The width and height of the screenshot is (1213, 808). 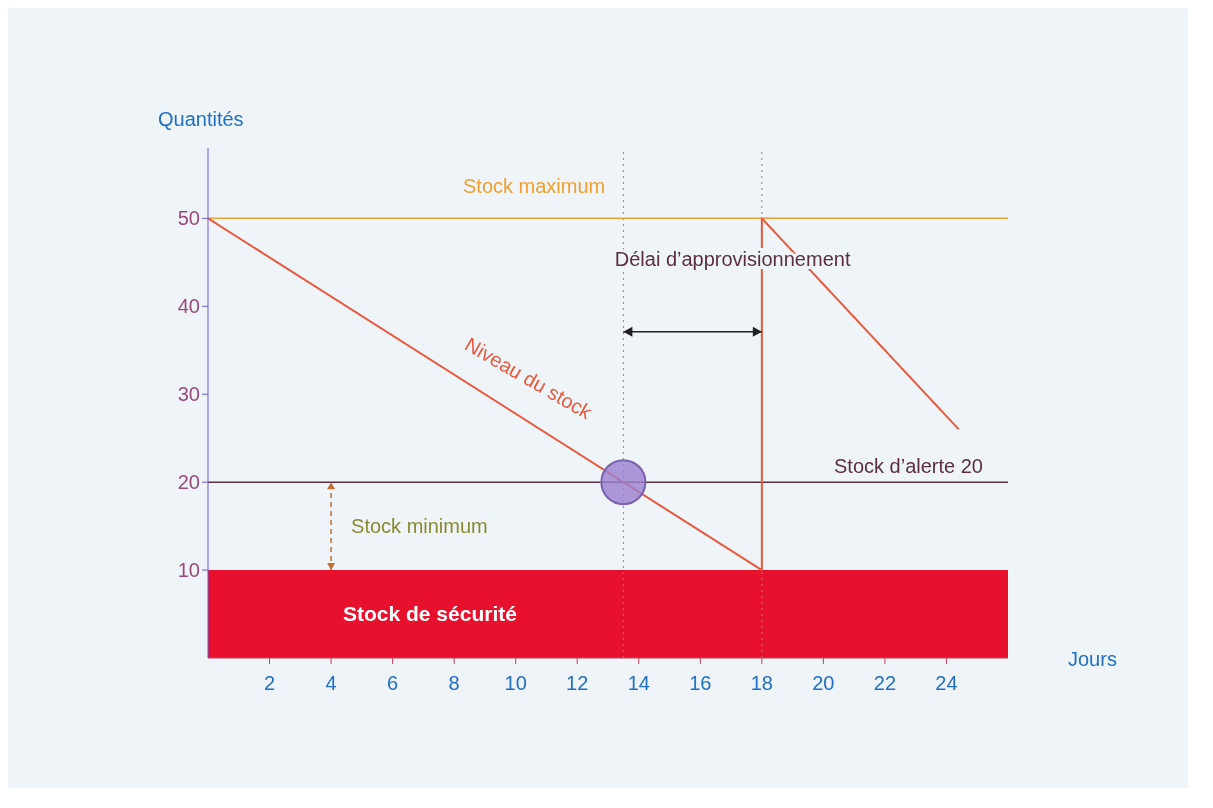 I want to click on y-tick-label: 20, so click(x=188, y=482).